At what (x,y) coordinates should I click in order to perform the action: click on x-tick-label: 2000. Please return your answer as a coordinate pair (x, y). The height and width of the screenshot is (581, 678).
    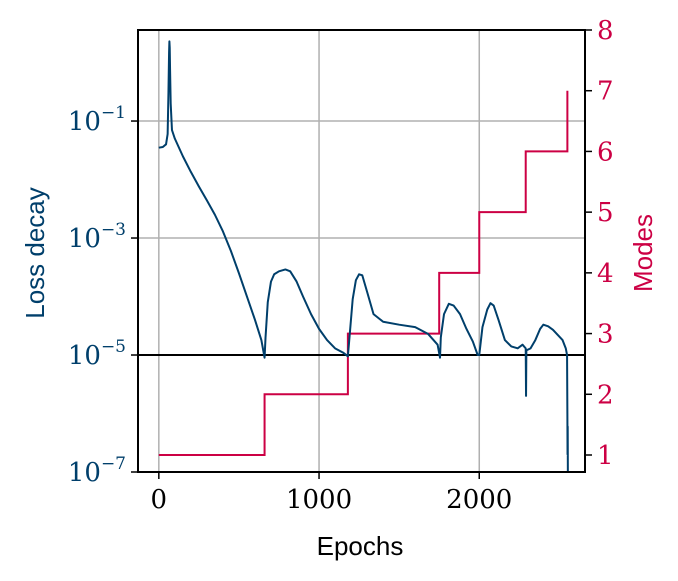
    Looking at the image, I should click on (479, 500).